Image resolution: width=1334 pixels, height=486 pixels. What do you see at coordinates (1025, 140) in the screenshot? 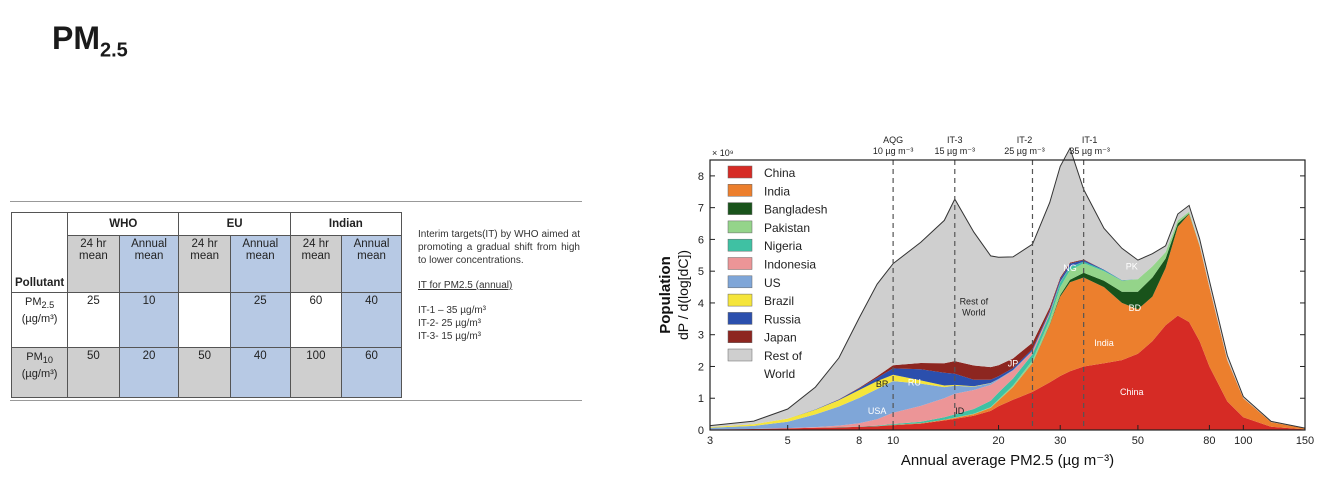
I see `guideline-label: IT-2` at bounding box center [1025, 140].